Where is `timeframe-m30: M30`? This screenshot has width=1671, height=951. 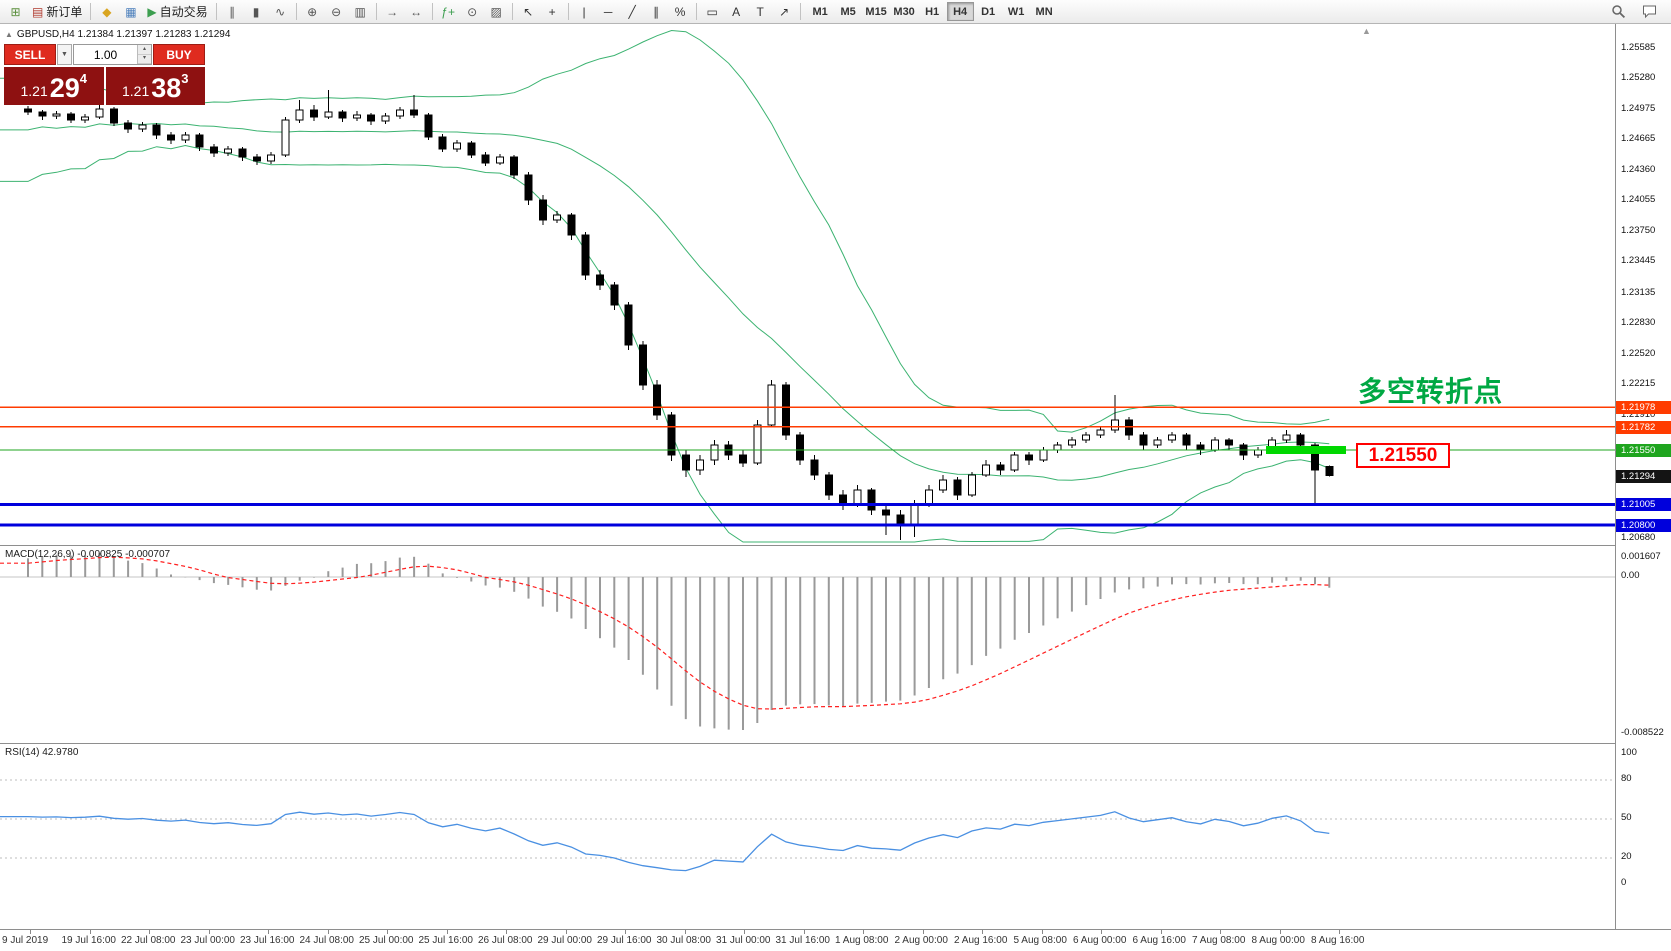
timeframe-m30: M30 is located at coordinates (904, 11).